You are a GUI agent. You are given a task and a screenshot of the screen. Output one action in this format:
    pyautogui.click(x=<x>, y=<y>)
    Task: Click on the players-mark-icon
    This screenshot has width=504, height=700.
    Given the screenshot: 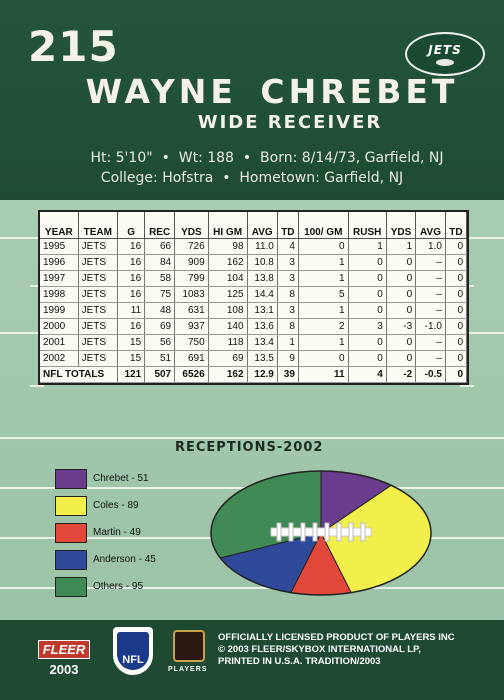 What is the action you would take?
    pyautogui.click(x=189, y=646)
    